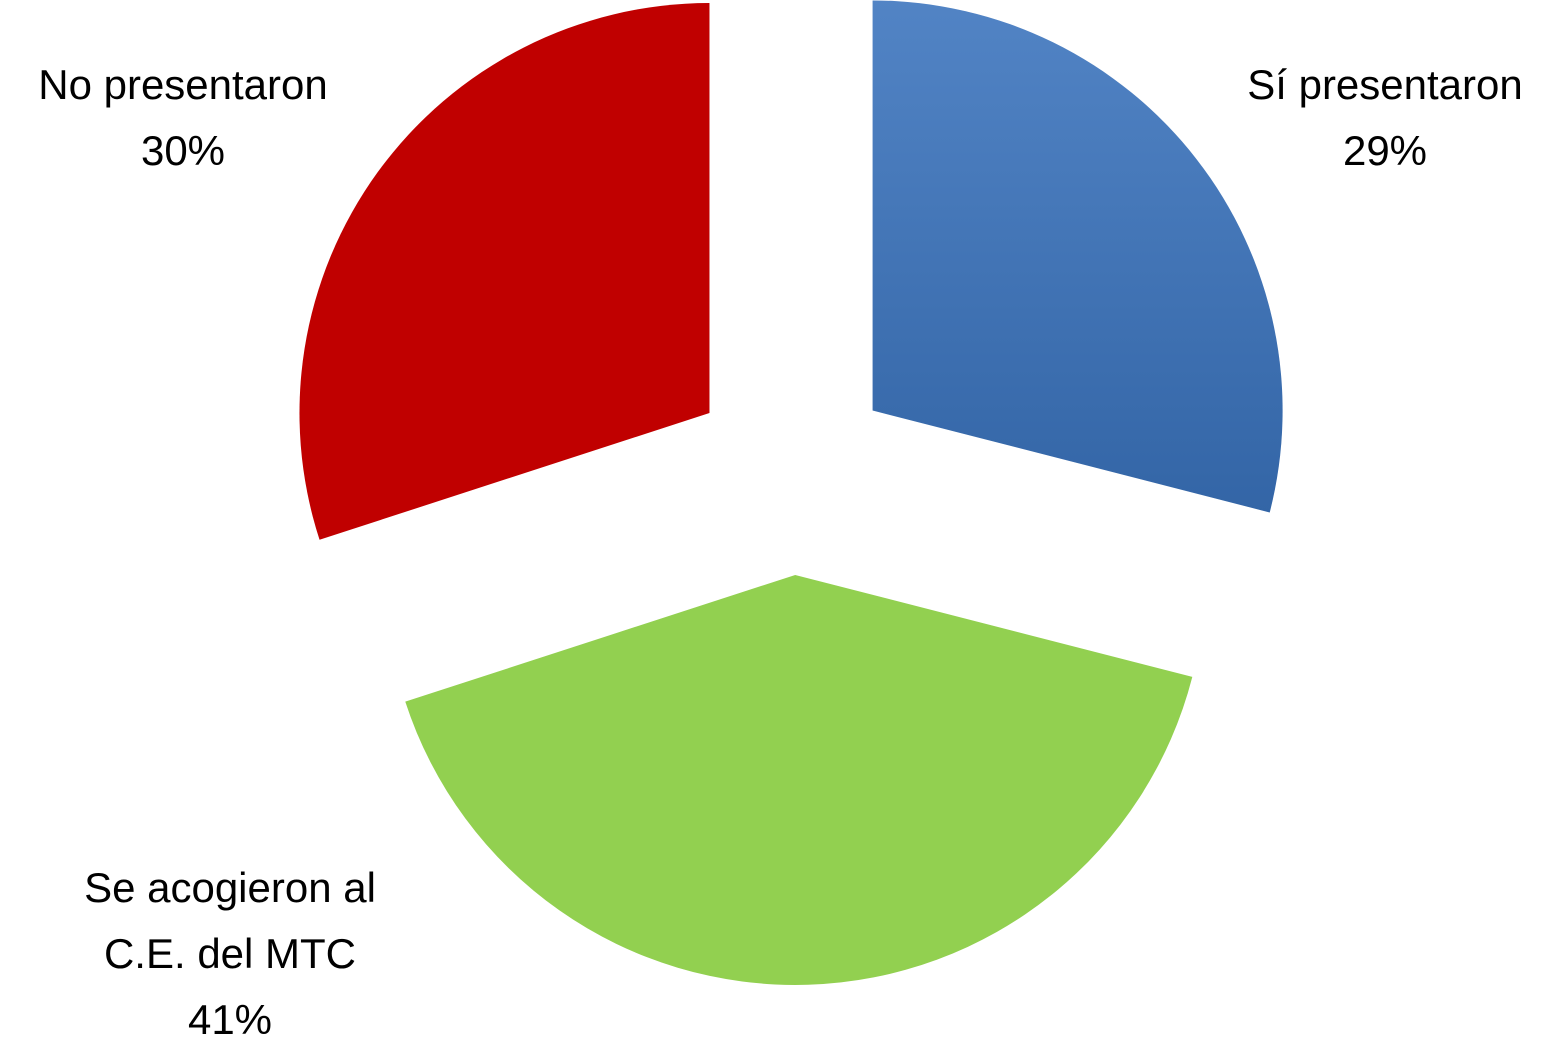 The height and width of the screenshot is (1053, 1552). Describe the element at coordinates (230, 1019) in the screenshot. I see `value-label: 41%` at that location.